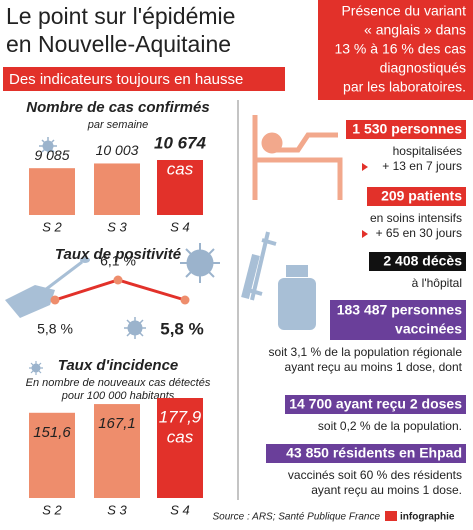 This screenshot has width=473, height=530. I want to click on bed-icon, so click(297, 157).